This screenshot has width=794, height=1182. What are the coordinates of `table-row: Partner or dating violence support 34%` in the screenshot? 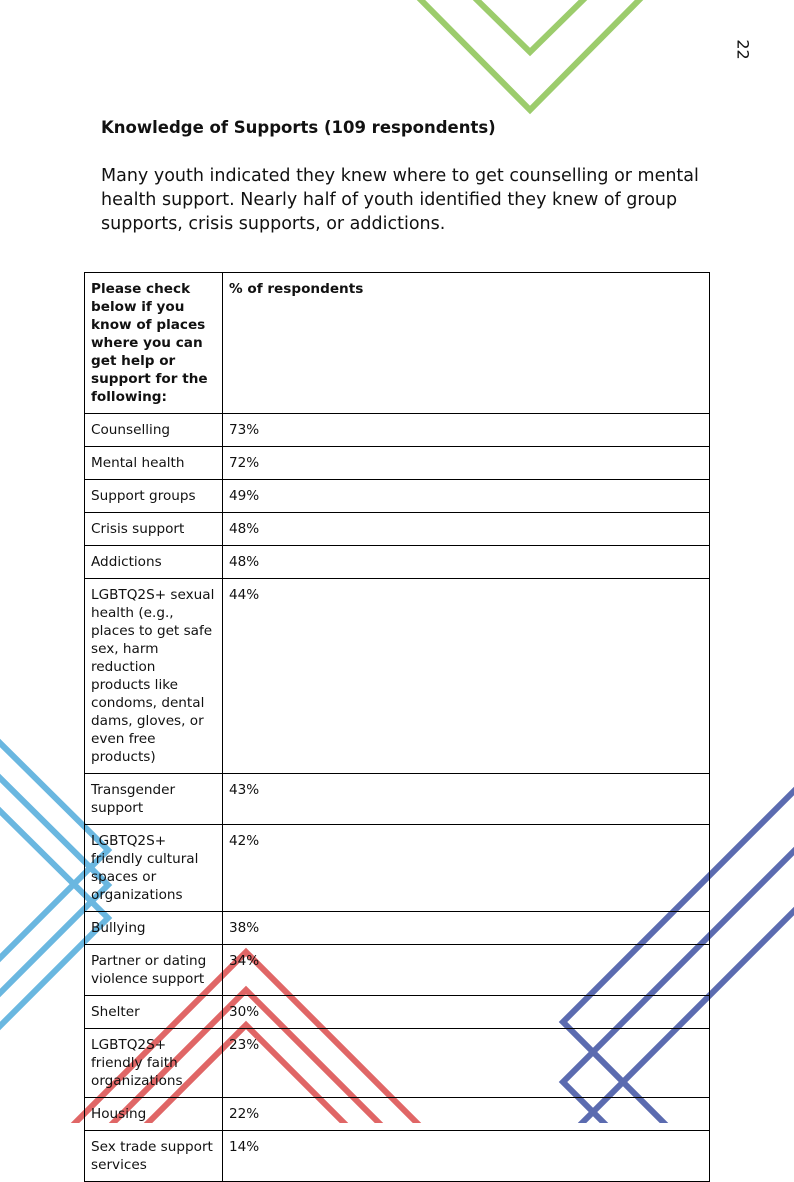 It's located at (397, 970).